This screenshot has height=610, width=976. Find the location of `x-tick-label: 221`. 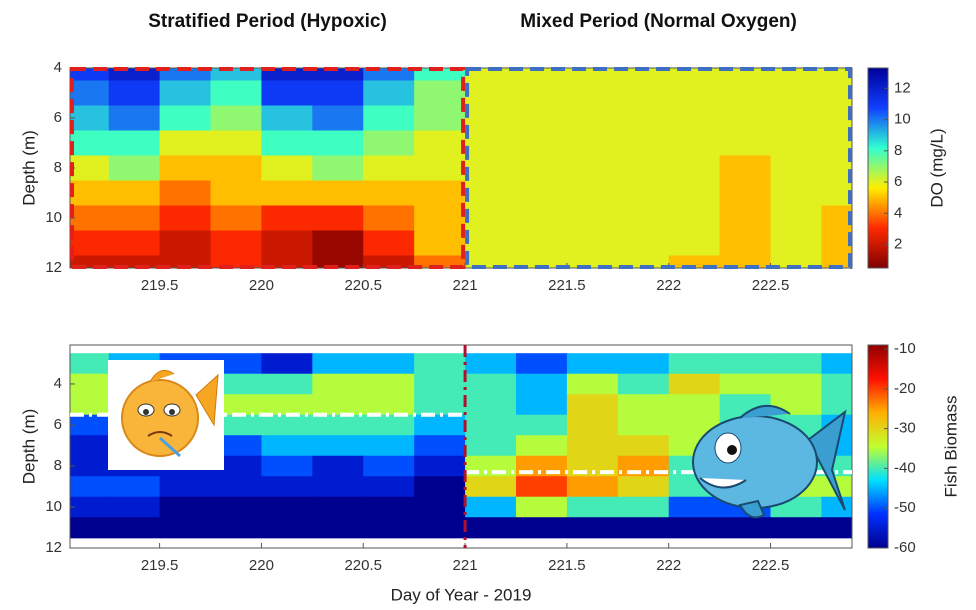

x-tick-label: 221 is located at coordinates (465, 285).